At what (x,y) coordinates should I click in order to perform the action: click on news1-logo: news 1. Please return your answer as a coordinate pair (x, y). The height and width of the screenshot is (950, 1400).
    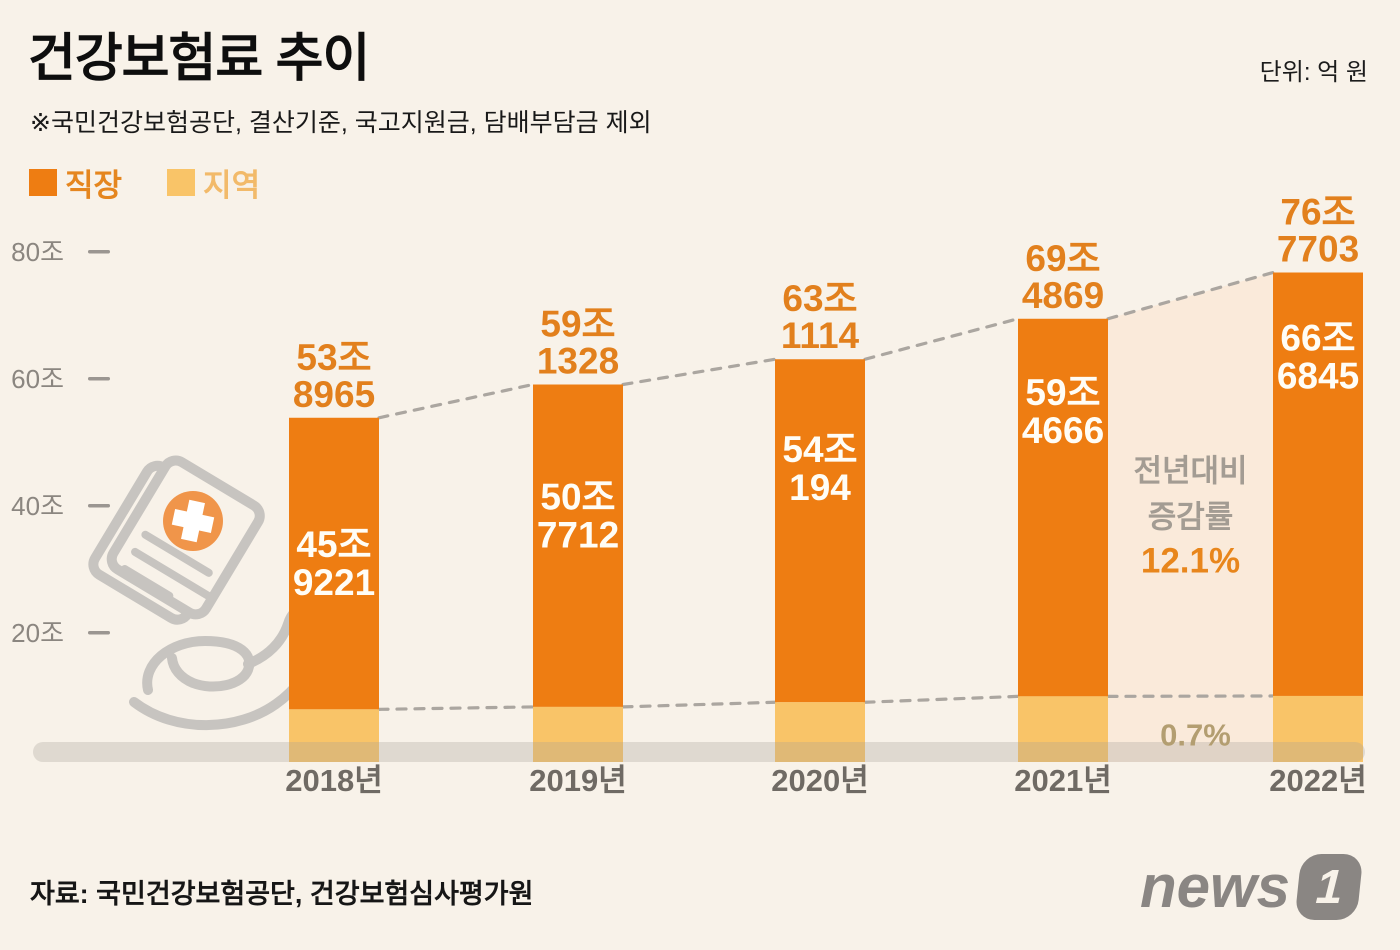
    Looking at the image, I should click on (1251, 886).